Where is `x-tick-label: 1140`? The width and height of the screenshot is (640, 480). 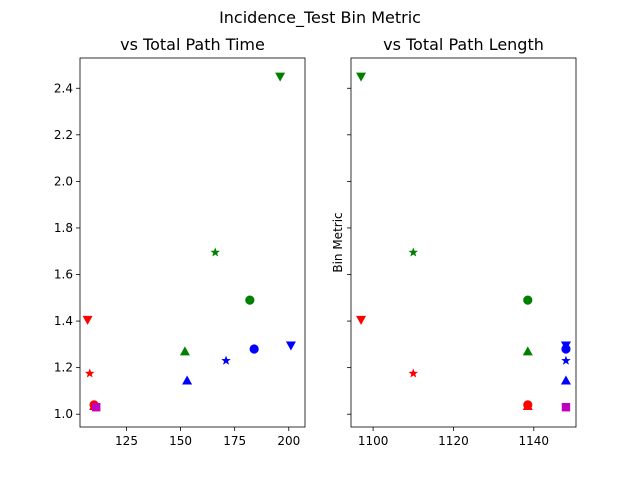 x-tick-label: 1140 is located at coordinates (534, 441).